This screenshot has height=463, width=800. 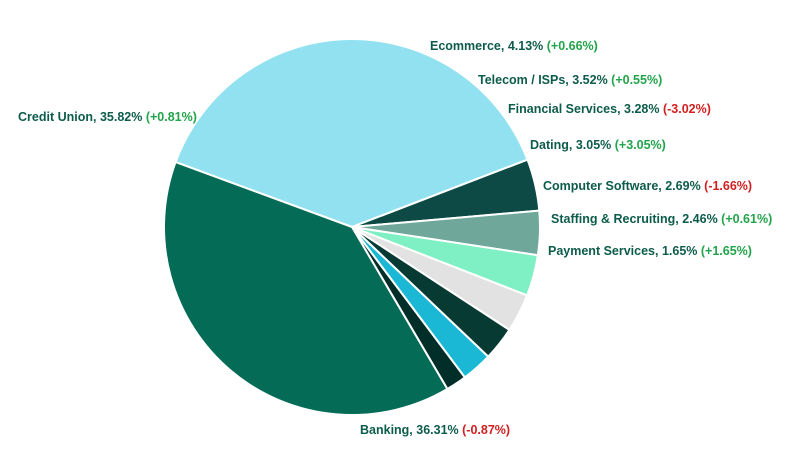 I want to click on slice-label-name: Ecommerce, 4.13%, so click(x=488, y=46).